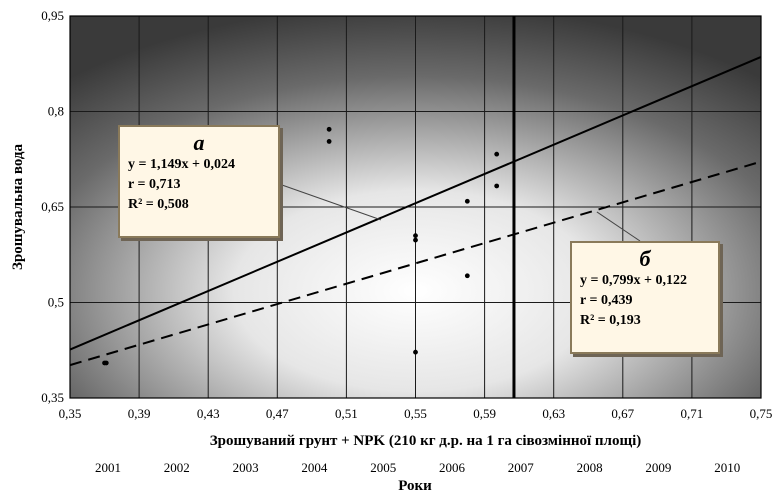 This screenshot has width=778, height=495. What do you see at coordinates (52, 206) in the screenshot?
I see `y-tick-label: 0,65` at bounding box center [52, 206].